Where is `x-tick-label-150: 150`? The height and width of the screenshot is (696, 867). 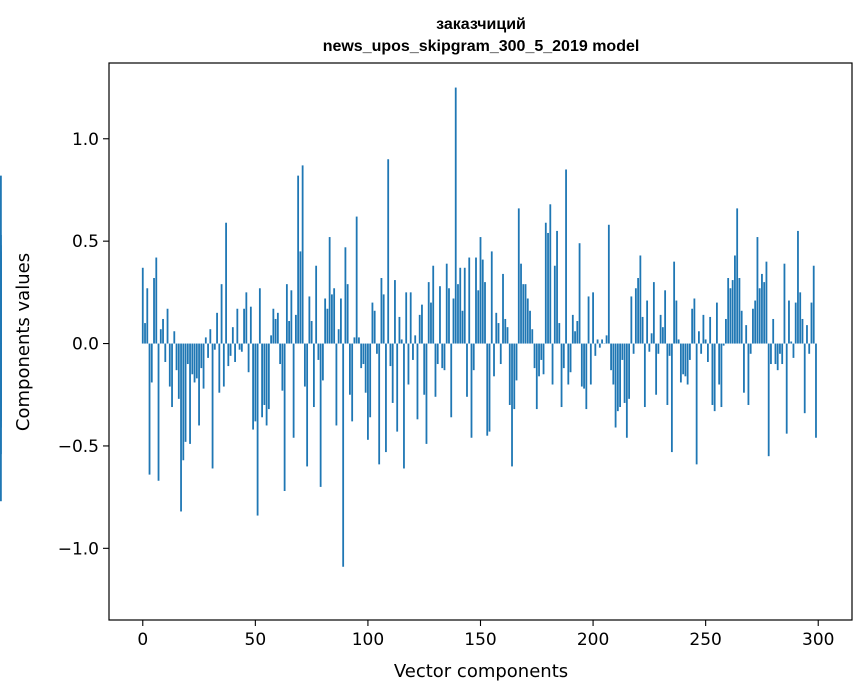
x-tick-label-150: 150 is located at coordinates (480, 640).